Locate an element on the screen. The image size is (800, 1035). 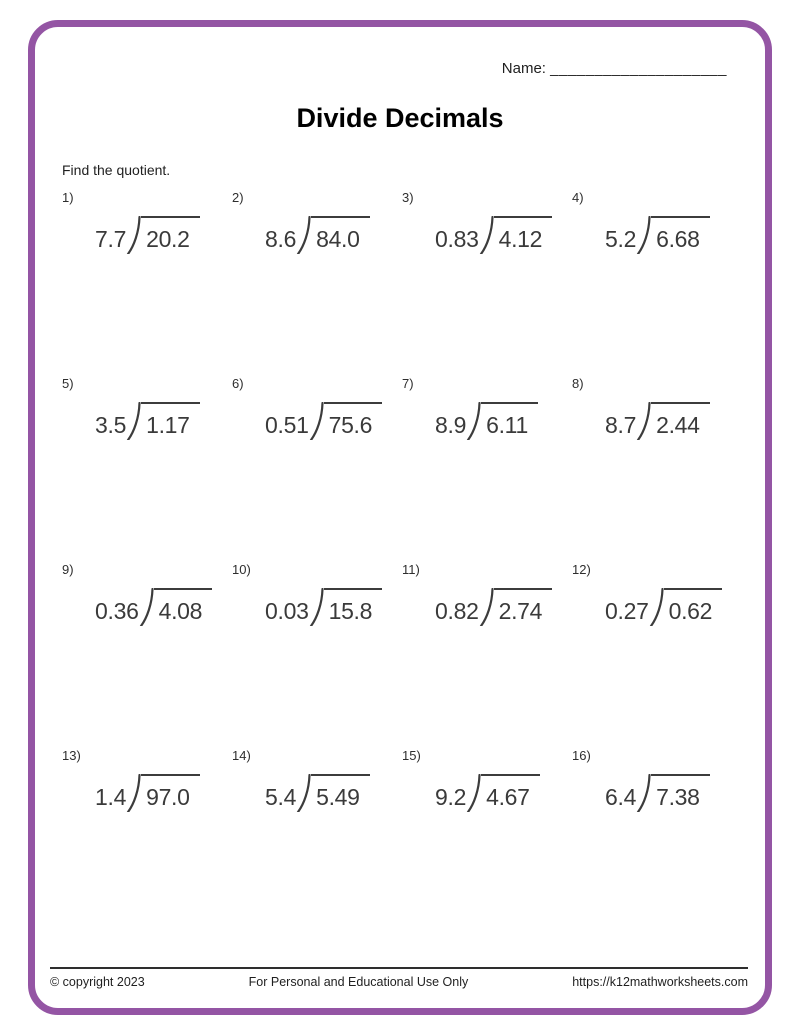
division-expression: 0.03 15.8 is located at coordinates (333, 607).